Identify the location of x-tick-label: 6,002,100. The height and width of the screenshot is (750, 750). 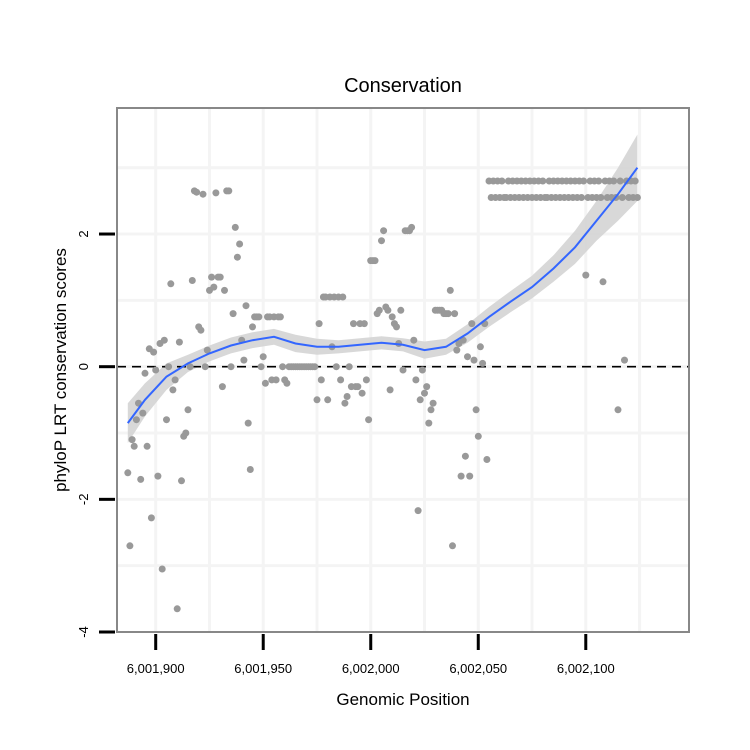
(586, 668).